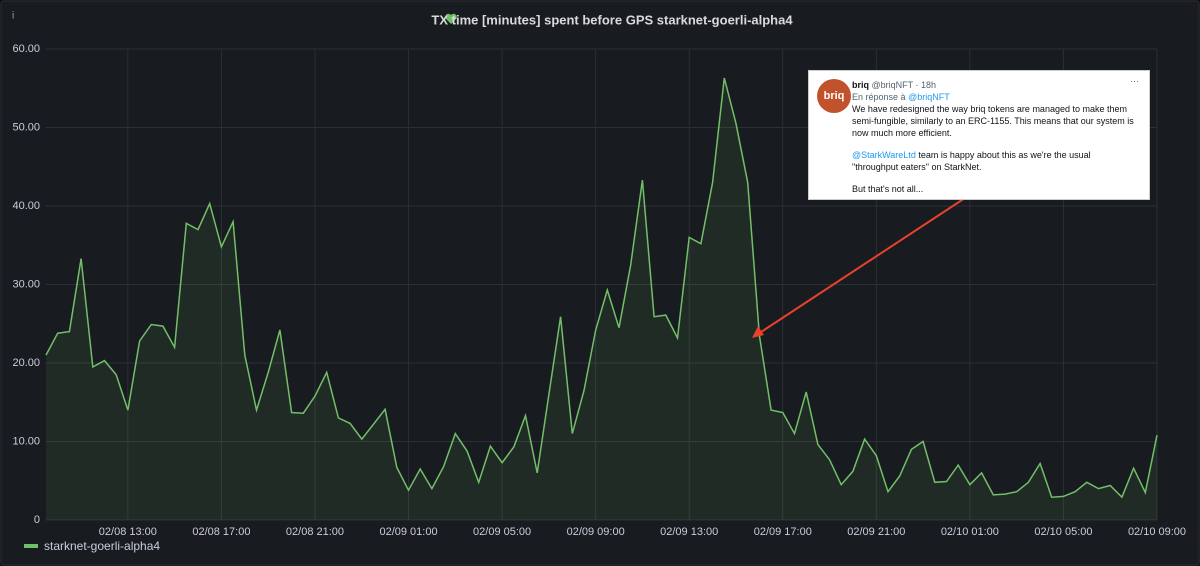 This screenshot has width=1200, height=566. Describe the element at coordinates (26, 206) in the screenshot. I see `y-tick-label: 40.00` at that location.